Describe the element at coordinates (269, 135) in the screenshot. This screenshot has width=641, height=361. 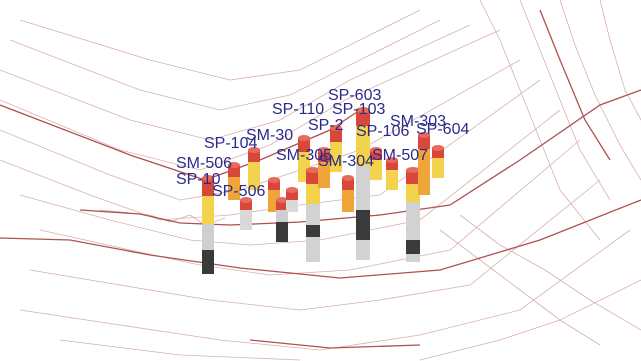
I see `label-sm-30: SM-30` at that location.